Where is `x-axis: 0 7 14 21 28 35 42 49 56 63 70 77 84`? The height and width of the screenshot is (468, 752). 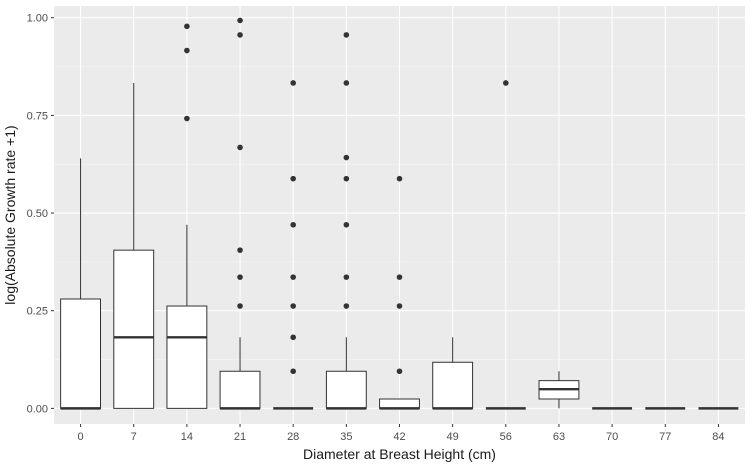
x-axis: 0 7 14 21 28 35 42 49 56 63 70 77 84 is located at coordinates (401, 433).